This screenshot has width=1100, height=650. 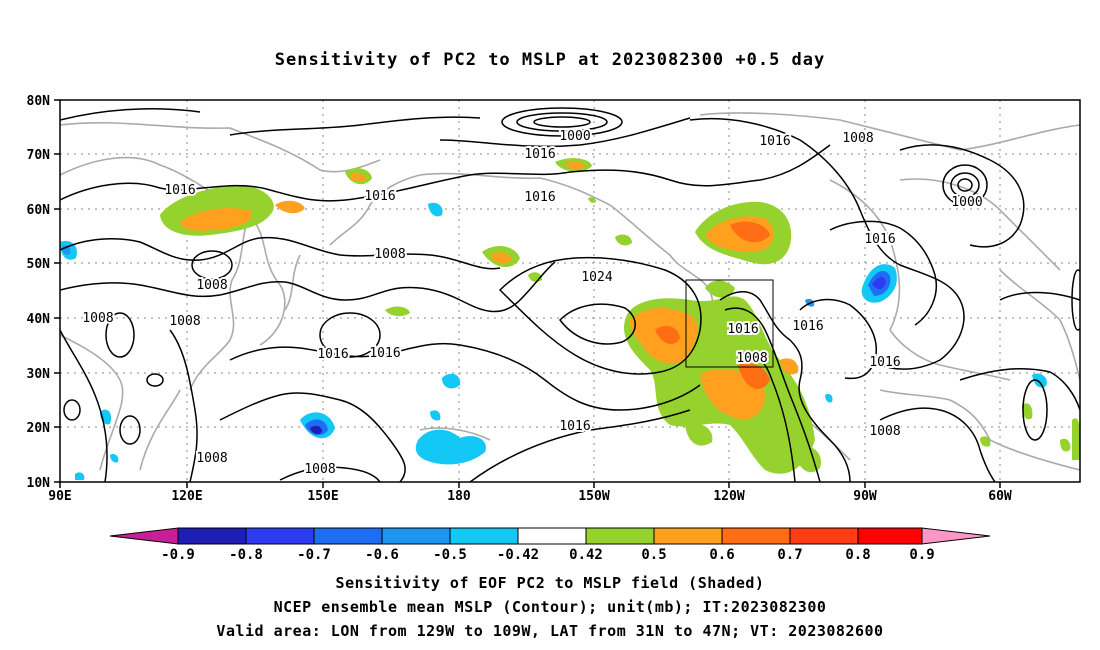 I want to click on colorbar-label: 0.6, so click(x=721, y=555).